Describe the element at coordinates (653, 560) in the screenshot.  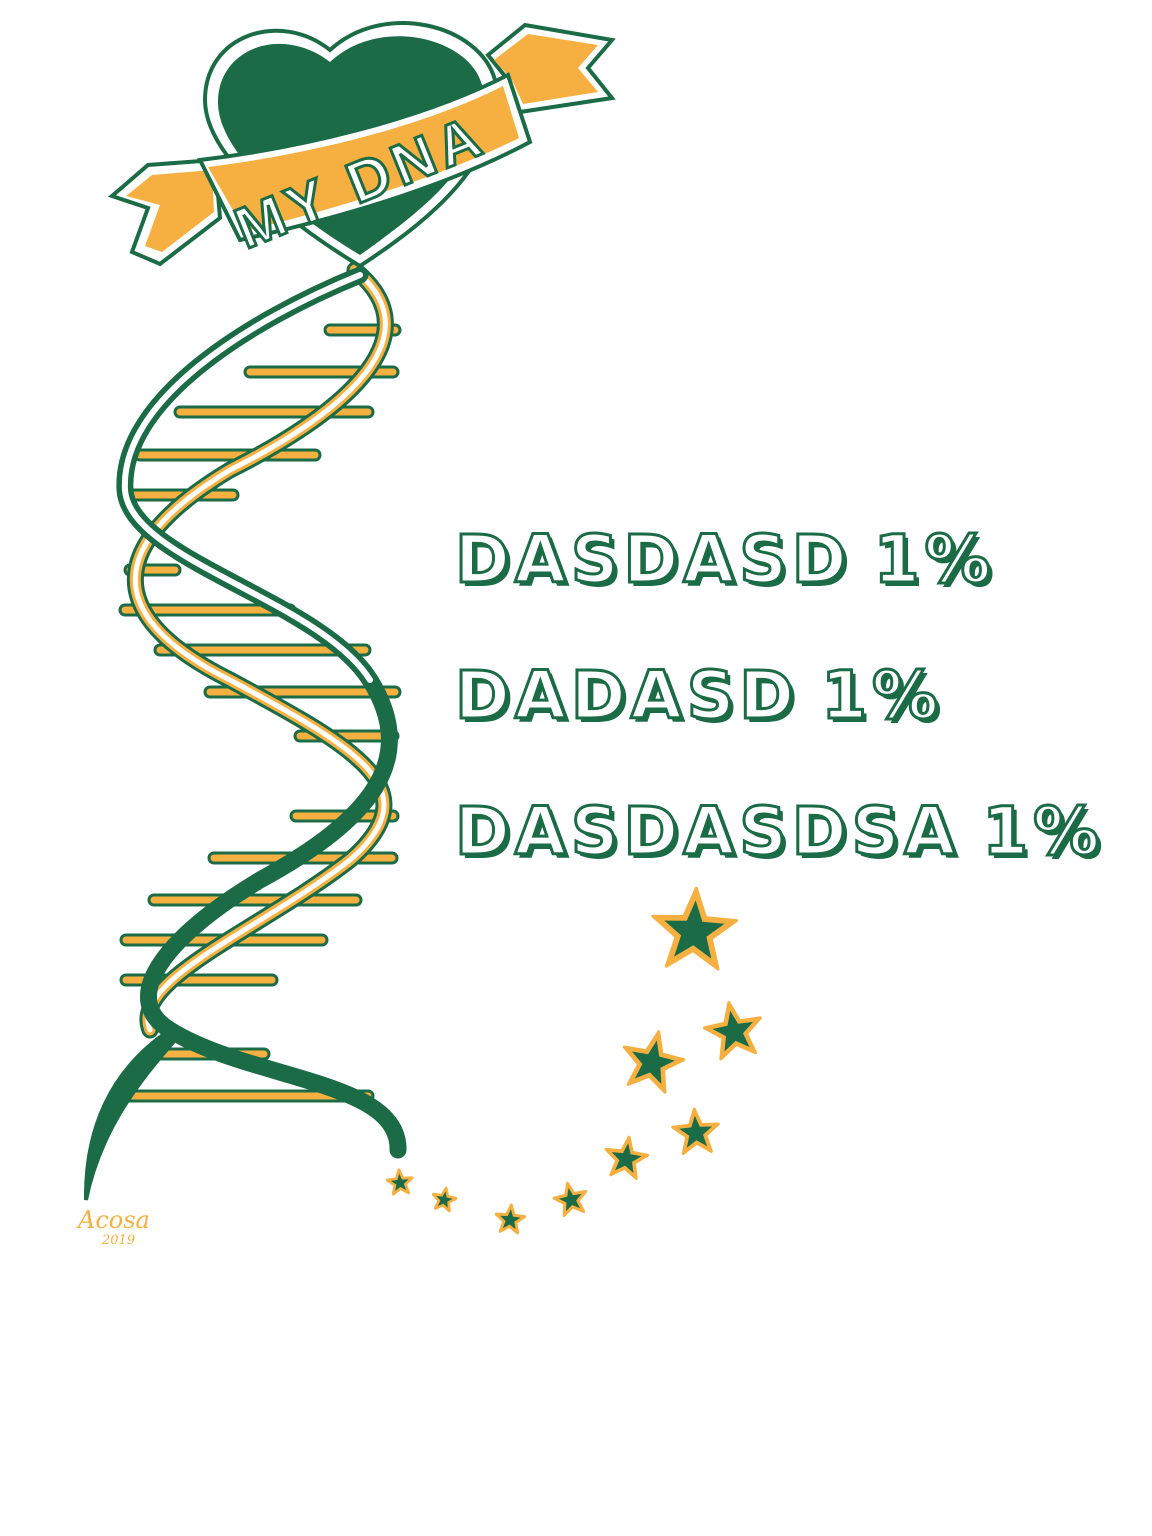
I see `ancestry-name: DASDASD` at that location.